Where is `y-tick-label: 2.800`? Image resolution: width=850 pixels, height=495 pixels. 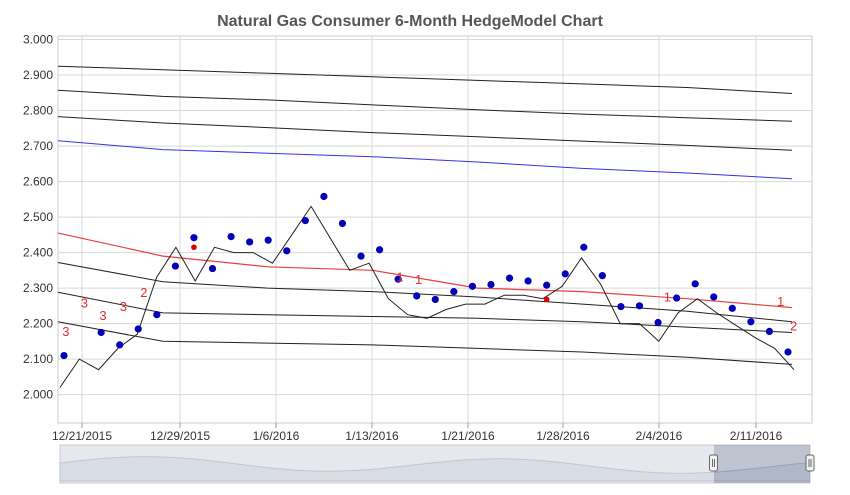 y-tick-label: 2.800 is located at coordinates (38, 111).